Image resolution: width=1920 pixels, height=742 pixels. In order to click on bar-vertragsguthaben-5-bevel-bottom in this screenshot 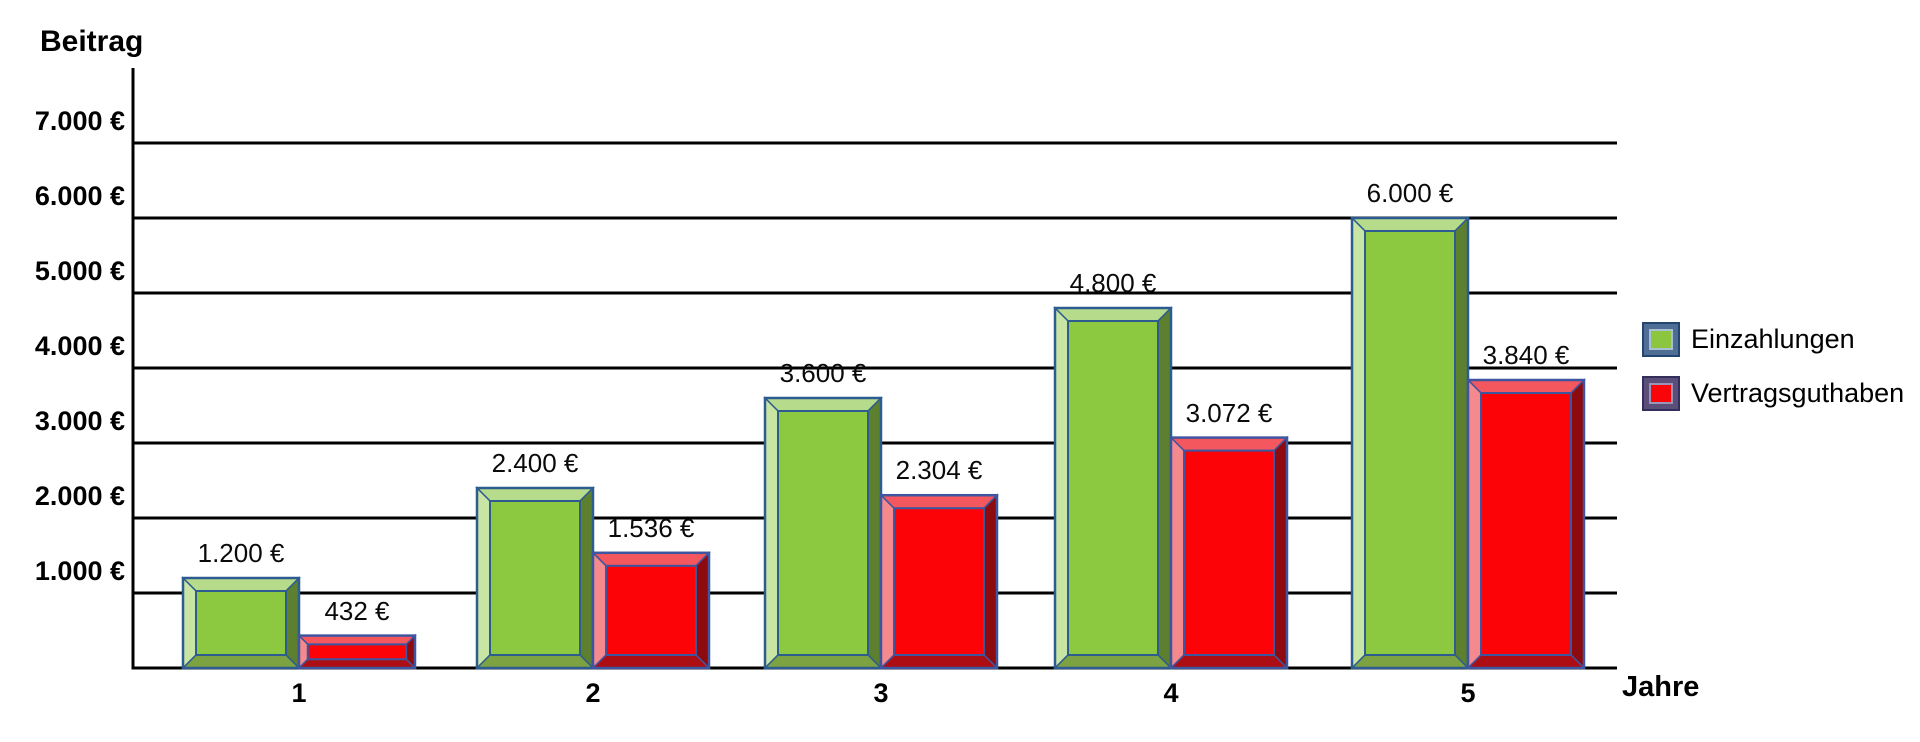, I will do `click(1526, 661)`.